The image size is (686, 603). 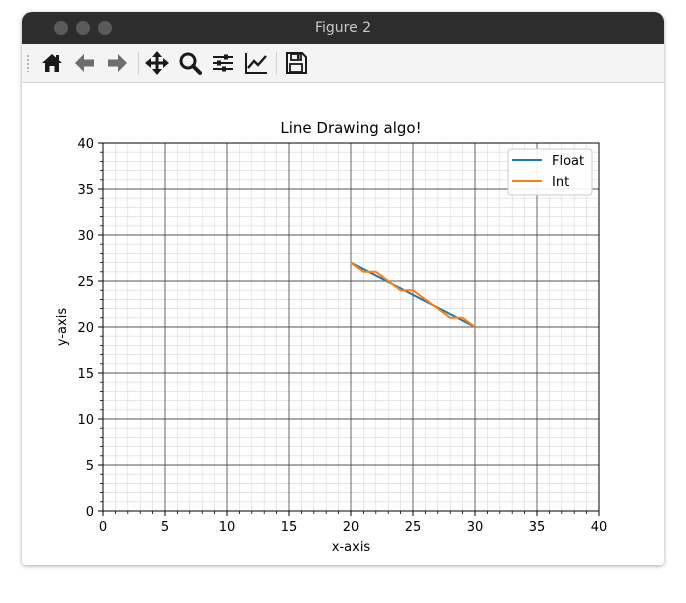 I want to click on x-tick-label: 5, so click(x=165, y=527).